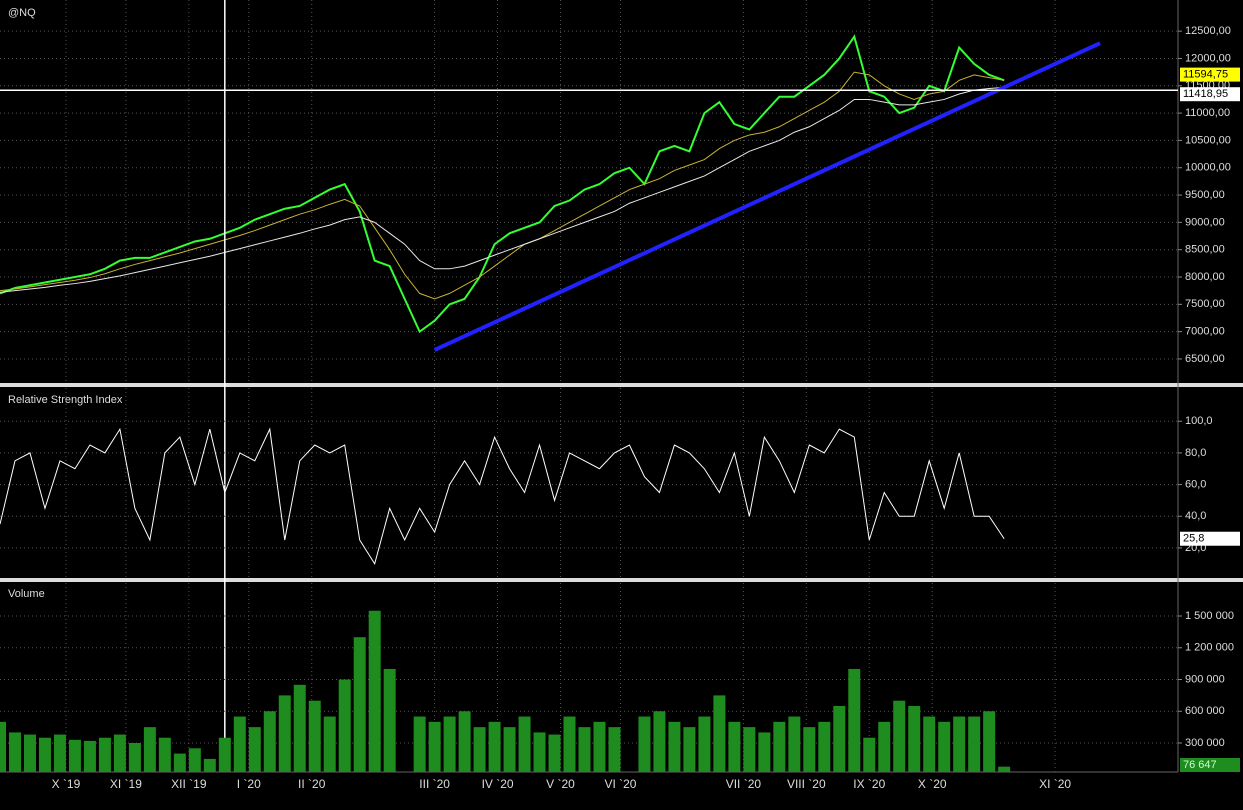  What do you see at coordinates (434, 784) in the screenshot?
I see `x-tick-label: III `20` at bounding box center [434, 784].